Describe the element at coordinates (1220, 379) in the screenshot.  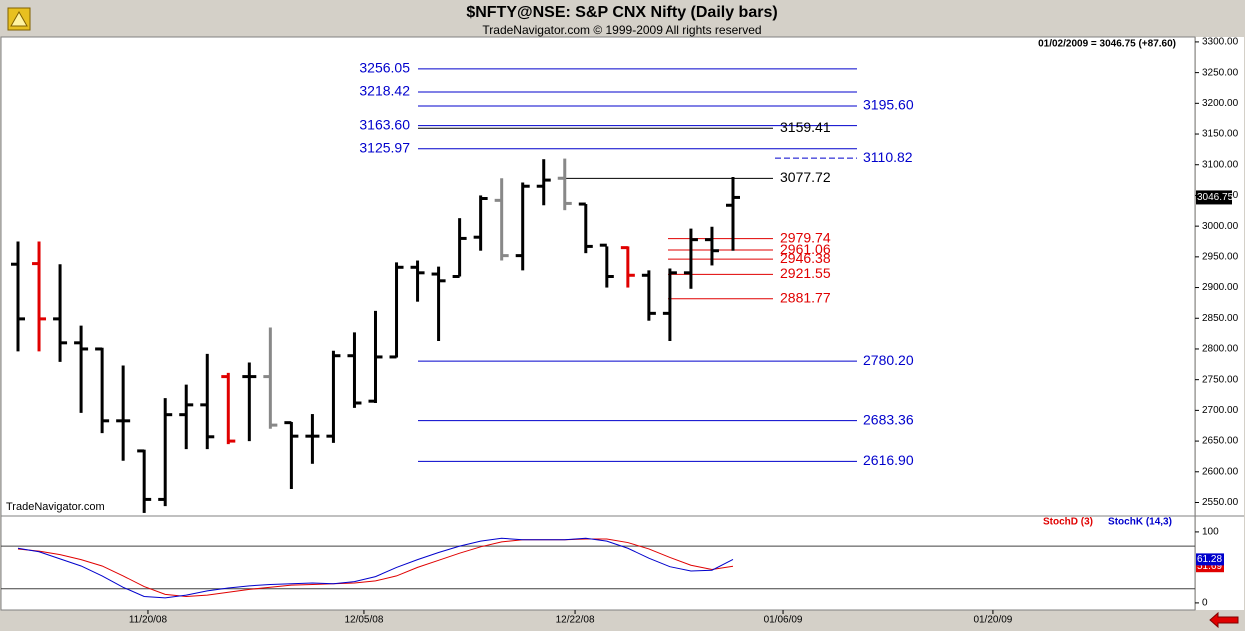
I see `y-tick-label: 2750.00` at that location.